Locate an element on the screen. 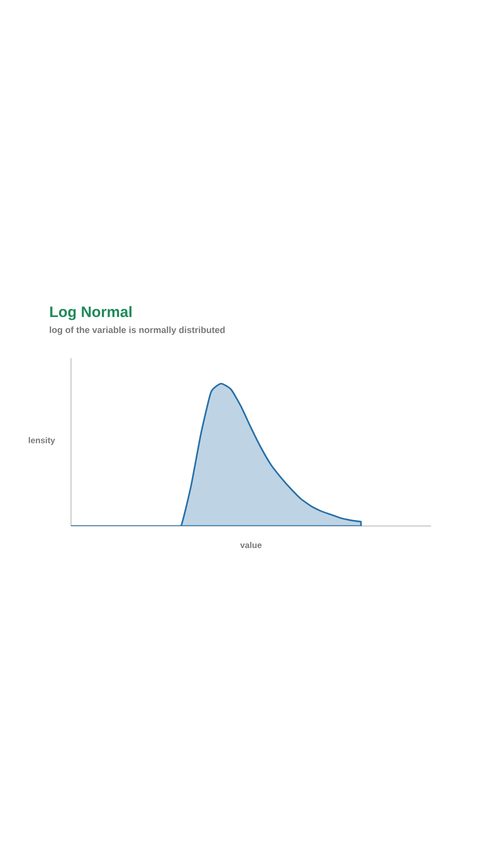 The image size is (480, 853). x-axis-title: value is located at coordinates (251, 545).